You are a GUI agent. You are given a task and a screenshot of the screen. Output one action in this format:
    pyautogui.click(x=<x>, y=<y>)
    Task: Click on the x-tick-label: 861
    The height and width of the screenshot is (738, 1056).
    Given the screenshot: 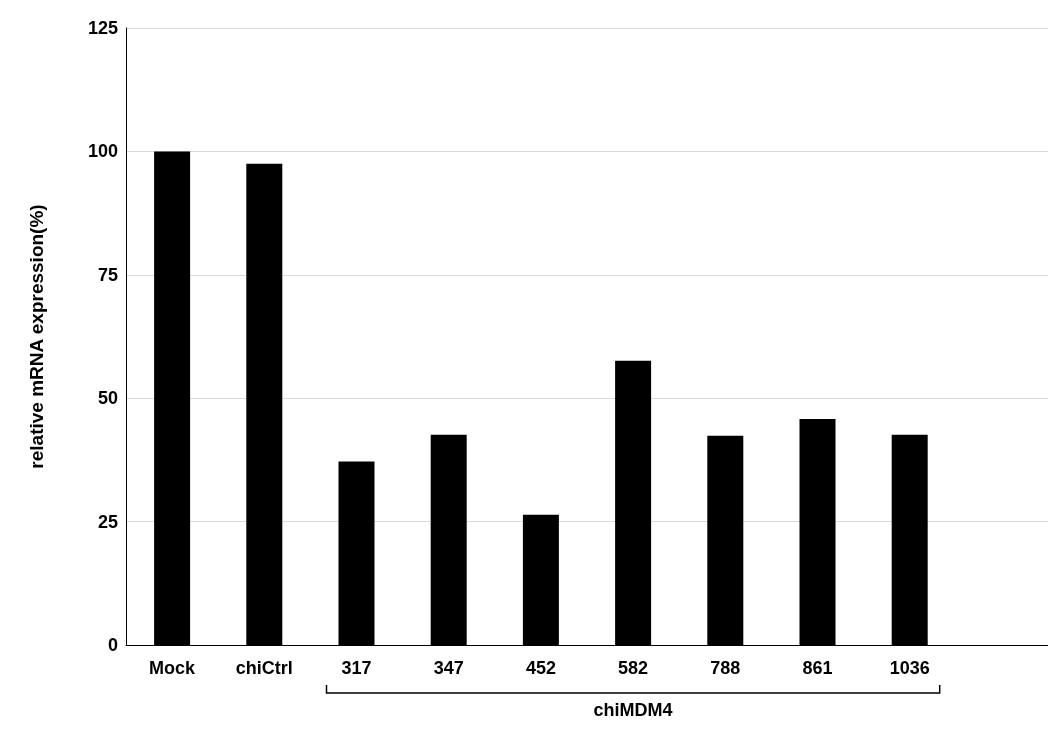 What is the action you would take?
    pyautogui.click(x=817, y=668)
    